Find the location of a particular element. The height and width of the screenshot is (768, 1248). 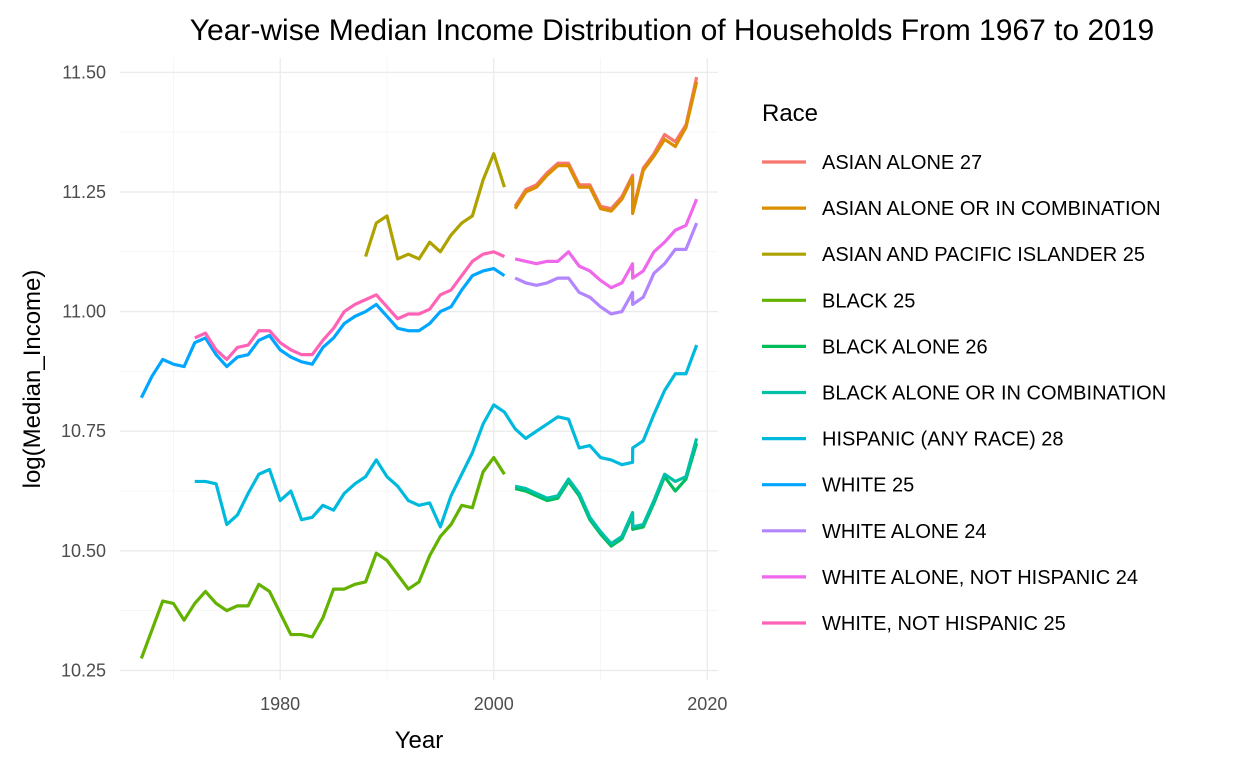

y-tick-label: 10.75 is located at coordinates (83, 431).